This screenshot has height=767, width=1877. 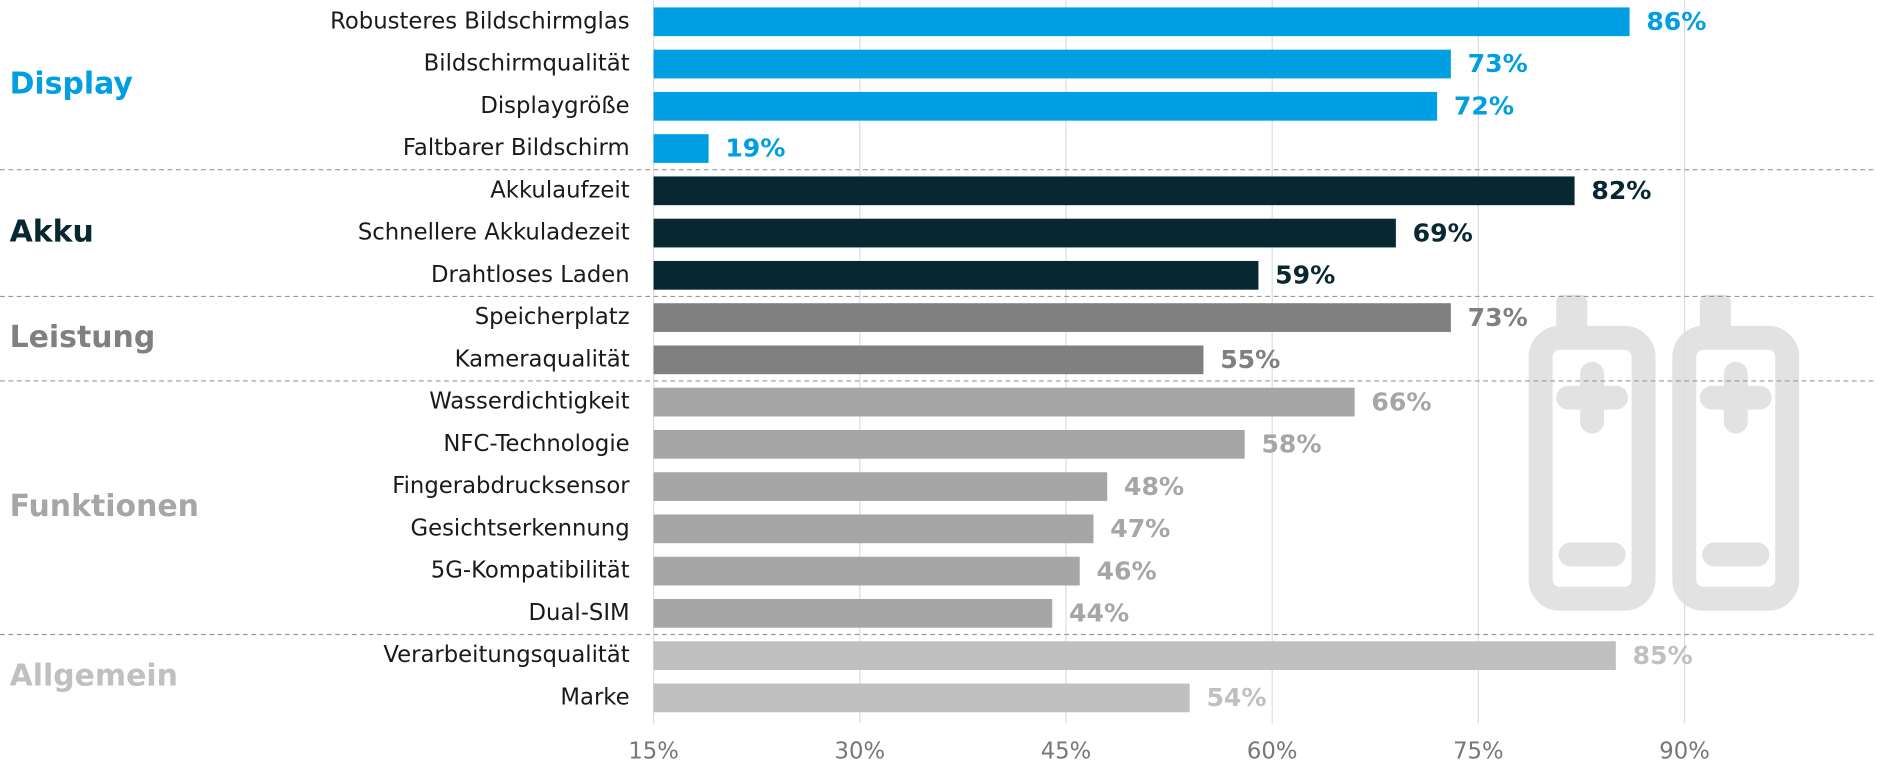 What do you see at coordinates (83, 337) in the screenshot?
I see `group-label: Leistung` at bounding box center [83, 337].